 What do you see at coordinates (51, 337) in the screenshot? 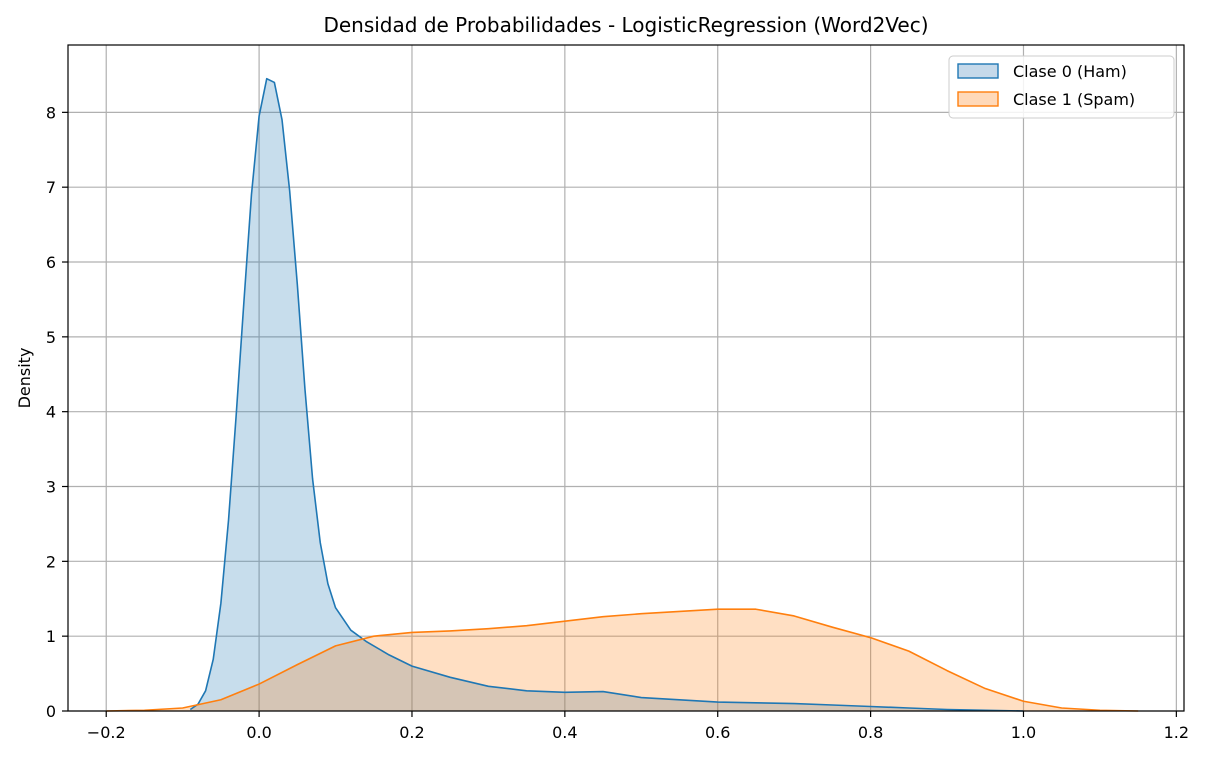
I see `y-tick-label: 5` at bounding box center [51, 337].